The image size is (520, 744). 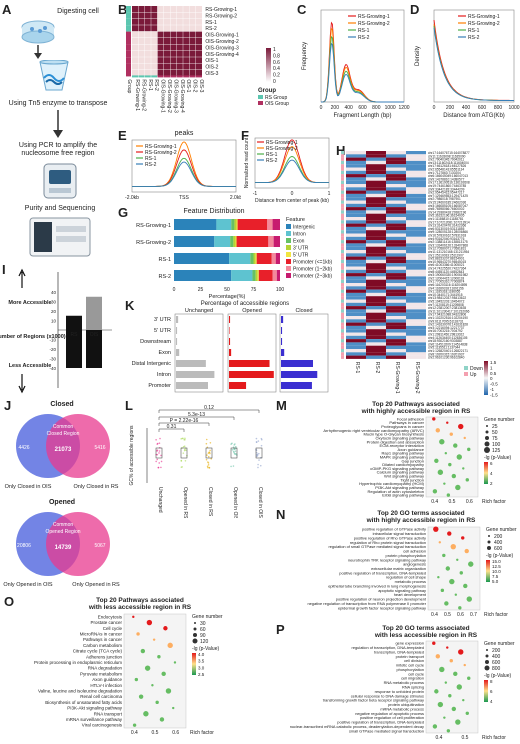 What do you see at coordinates (180, 76) in the screenshot?
I see `col-group-strip` at bounding box center [180, 76].